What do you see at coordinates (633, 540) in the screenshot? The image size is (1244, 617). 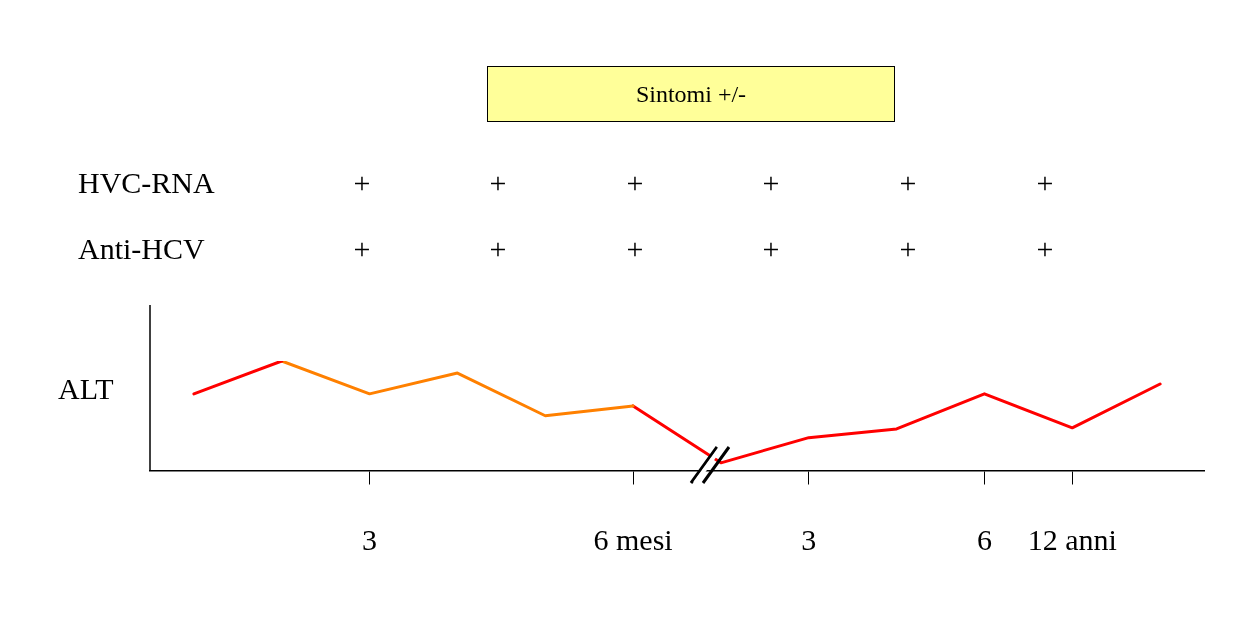 I see `x-tick-label: 6 mesi` at bounding box center [633, 540].